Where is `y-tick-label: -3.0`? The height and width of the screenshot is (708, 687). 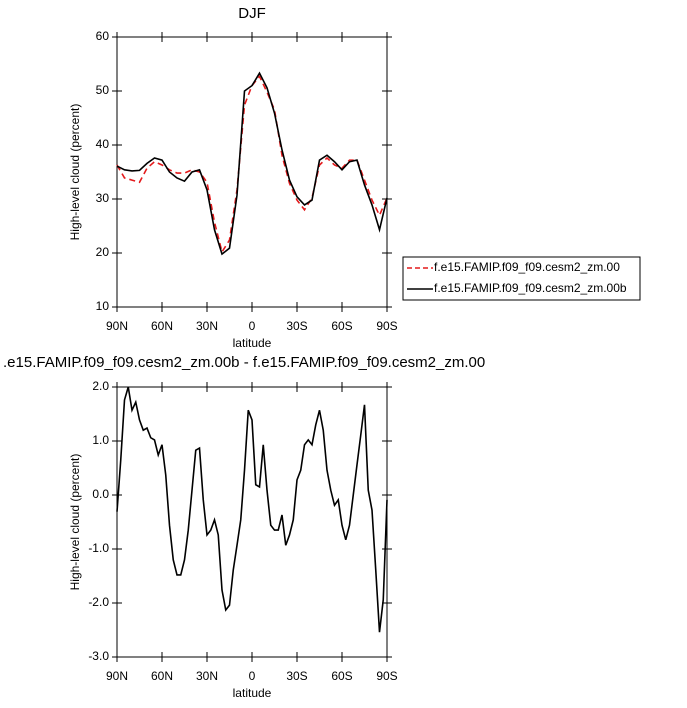 y-tick-label: -3.0 is located at coordinates (98, 656).